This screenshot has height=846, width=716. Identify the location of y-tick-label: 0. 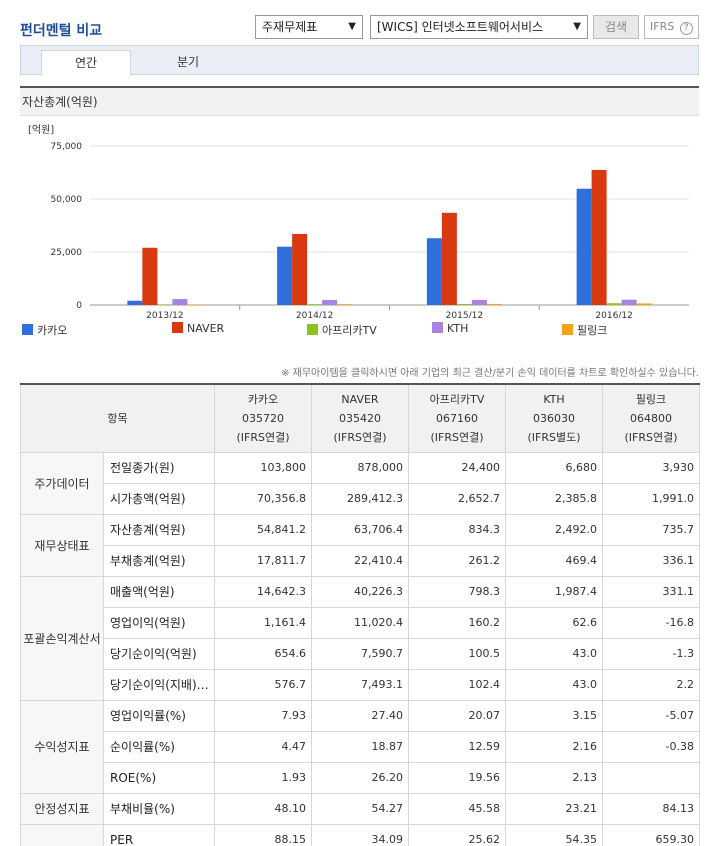
(79, 306).